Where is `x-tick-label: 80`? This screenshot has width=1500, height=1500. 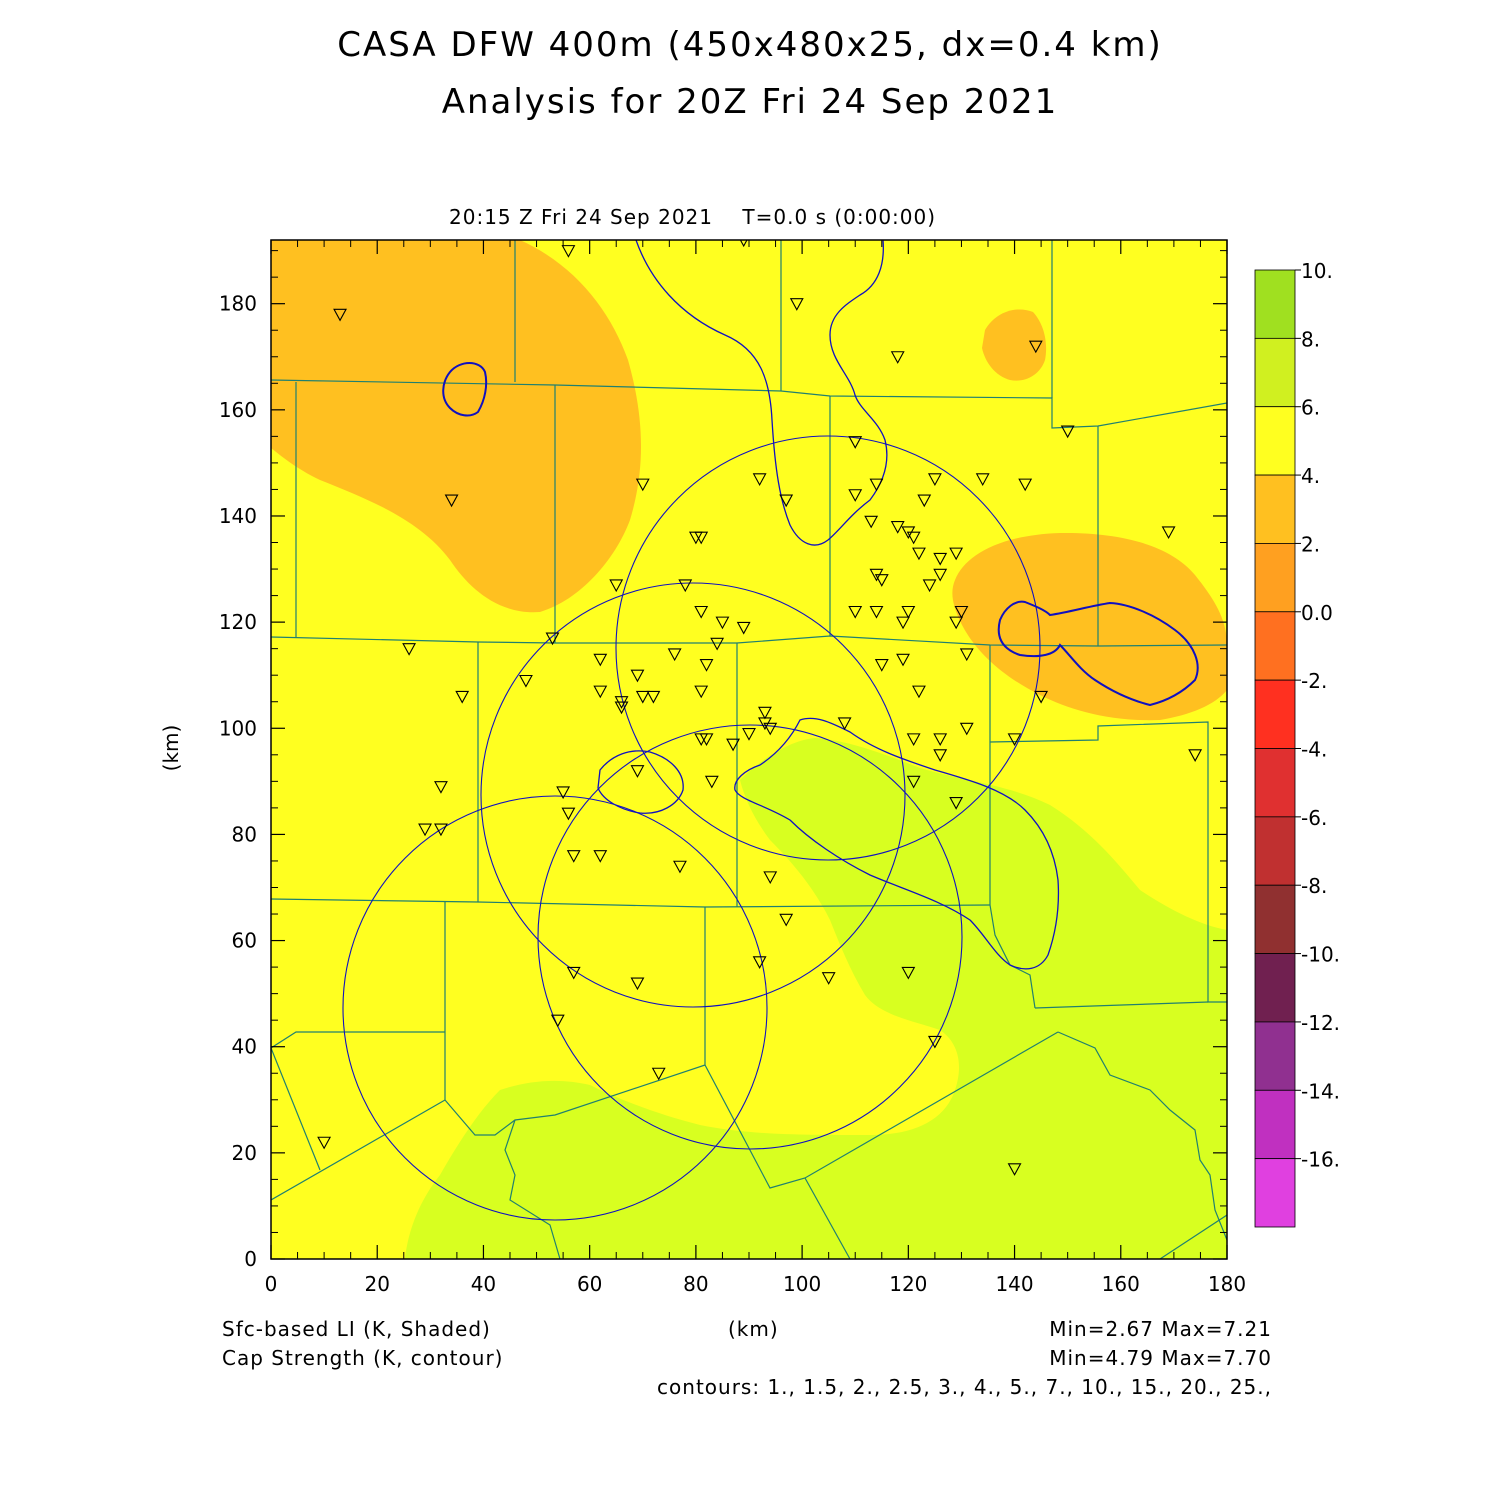 x-tick-label: 80 is located at coordinates (695, 1284).